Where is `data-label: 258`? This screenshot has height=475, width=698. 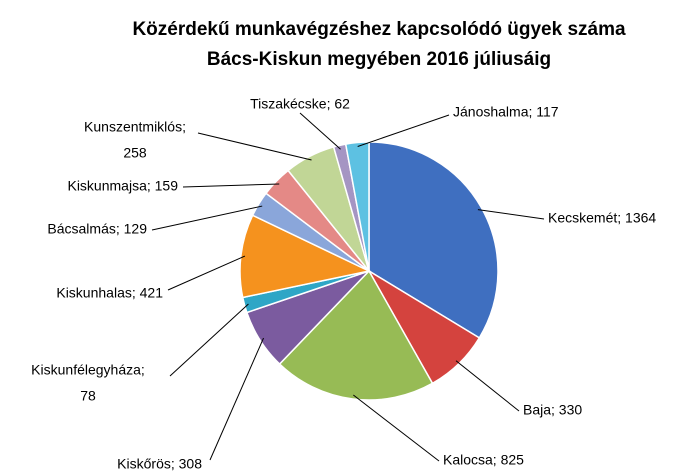
data-label: 258 is located at coordinates (135, 153).